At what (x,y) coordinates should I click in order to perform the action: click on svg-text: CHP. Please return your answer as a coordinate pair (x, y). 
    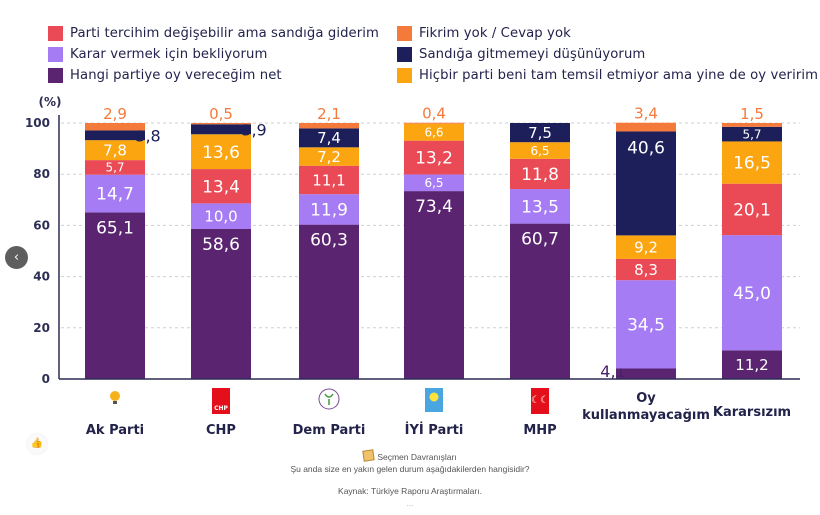
    Looking at the image, I should click on (221, 408).